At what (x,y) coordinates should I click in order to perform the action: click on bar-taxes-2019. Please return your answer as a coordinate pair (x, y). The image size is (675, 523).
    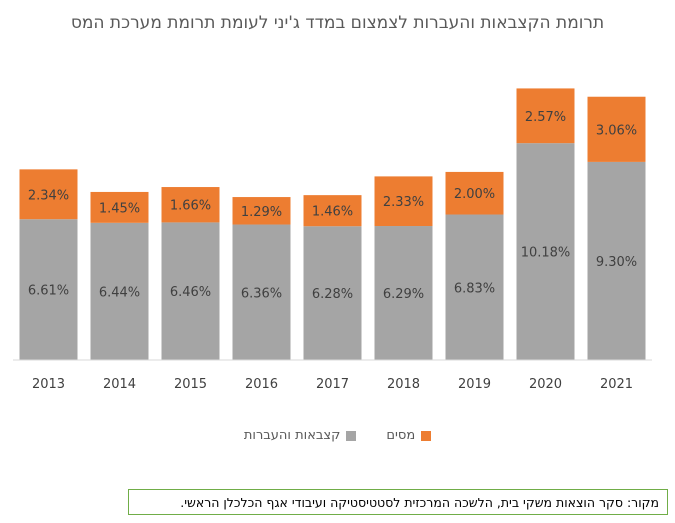
    Looking at the image, I should click on (474, 193).